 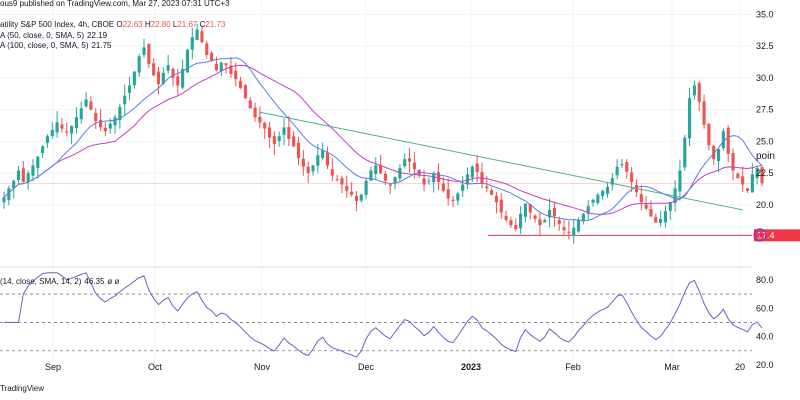 What do you see at coordinates (119, 24) in the screenshot?
I see `ohlc-label: O` at bounding box center [119, 24].